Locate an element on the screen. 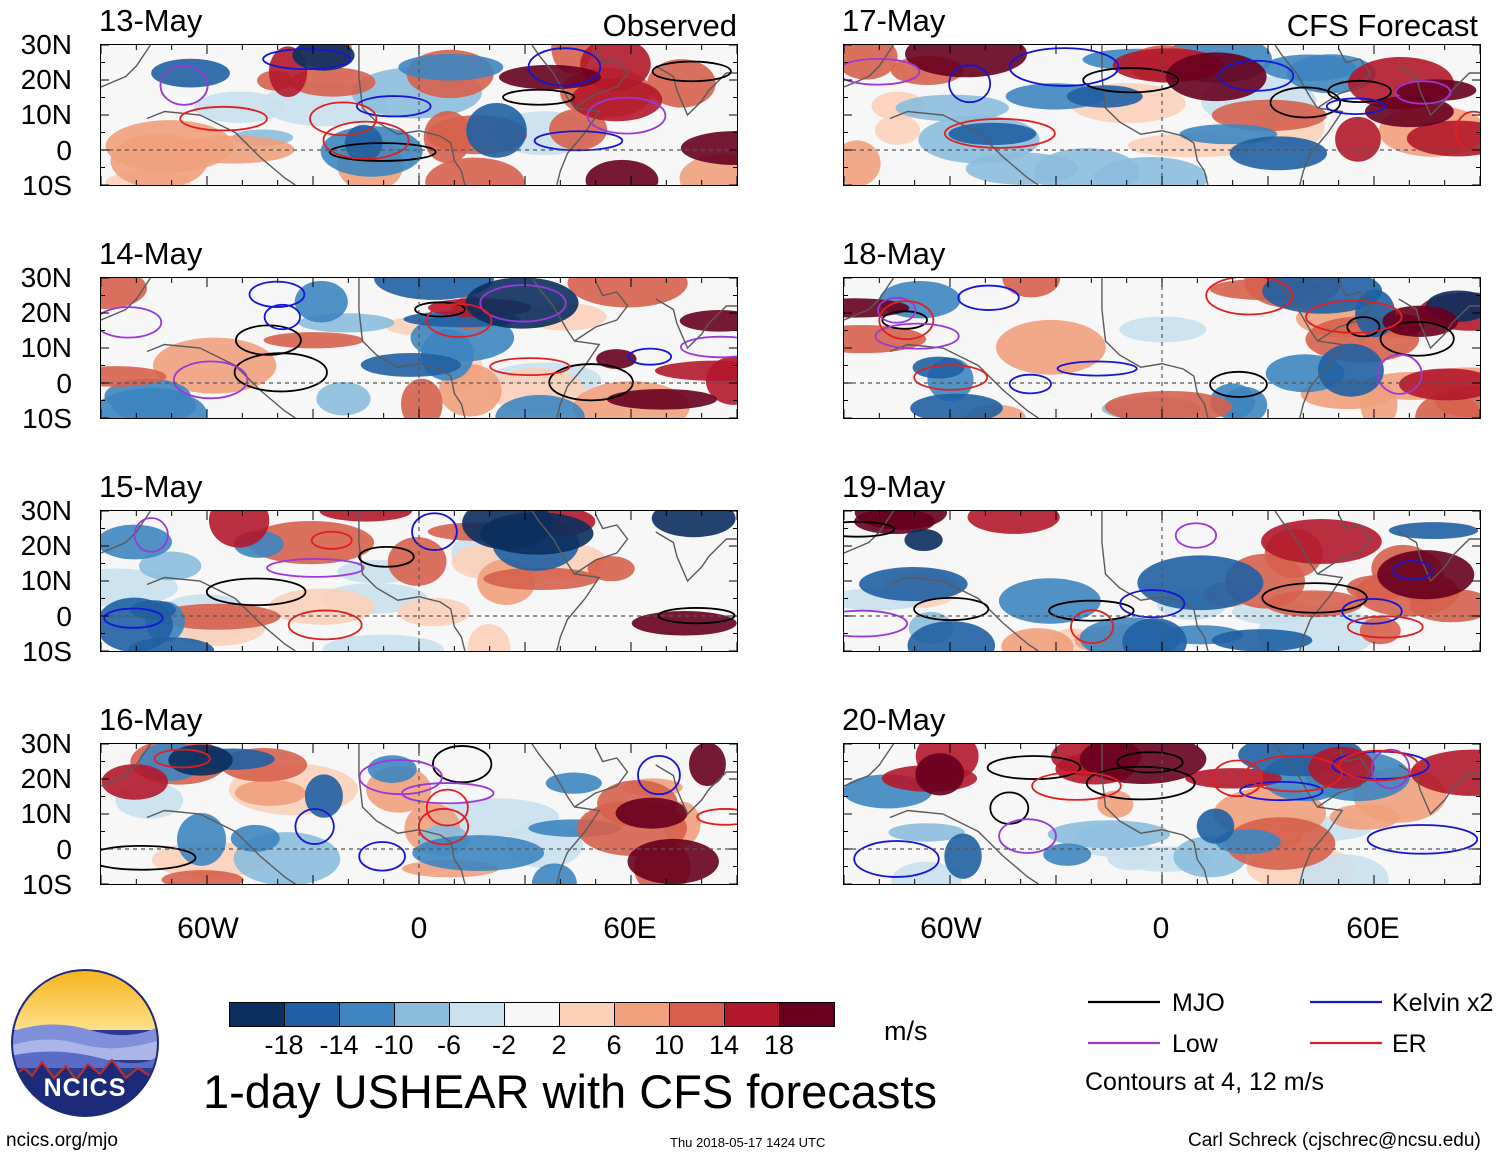  map-panel-17-may is located at coordinates (1162, 115).